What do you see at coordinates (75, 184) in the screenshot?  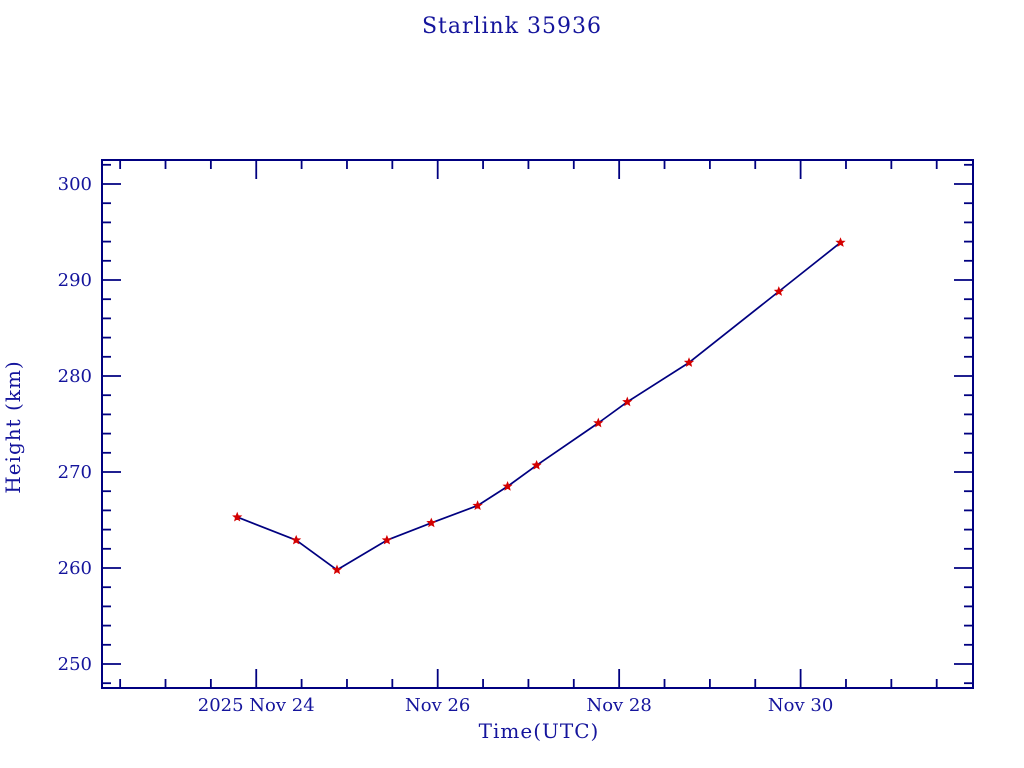 I see `y-tick-label: 300` at bounding box center [75, 184].